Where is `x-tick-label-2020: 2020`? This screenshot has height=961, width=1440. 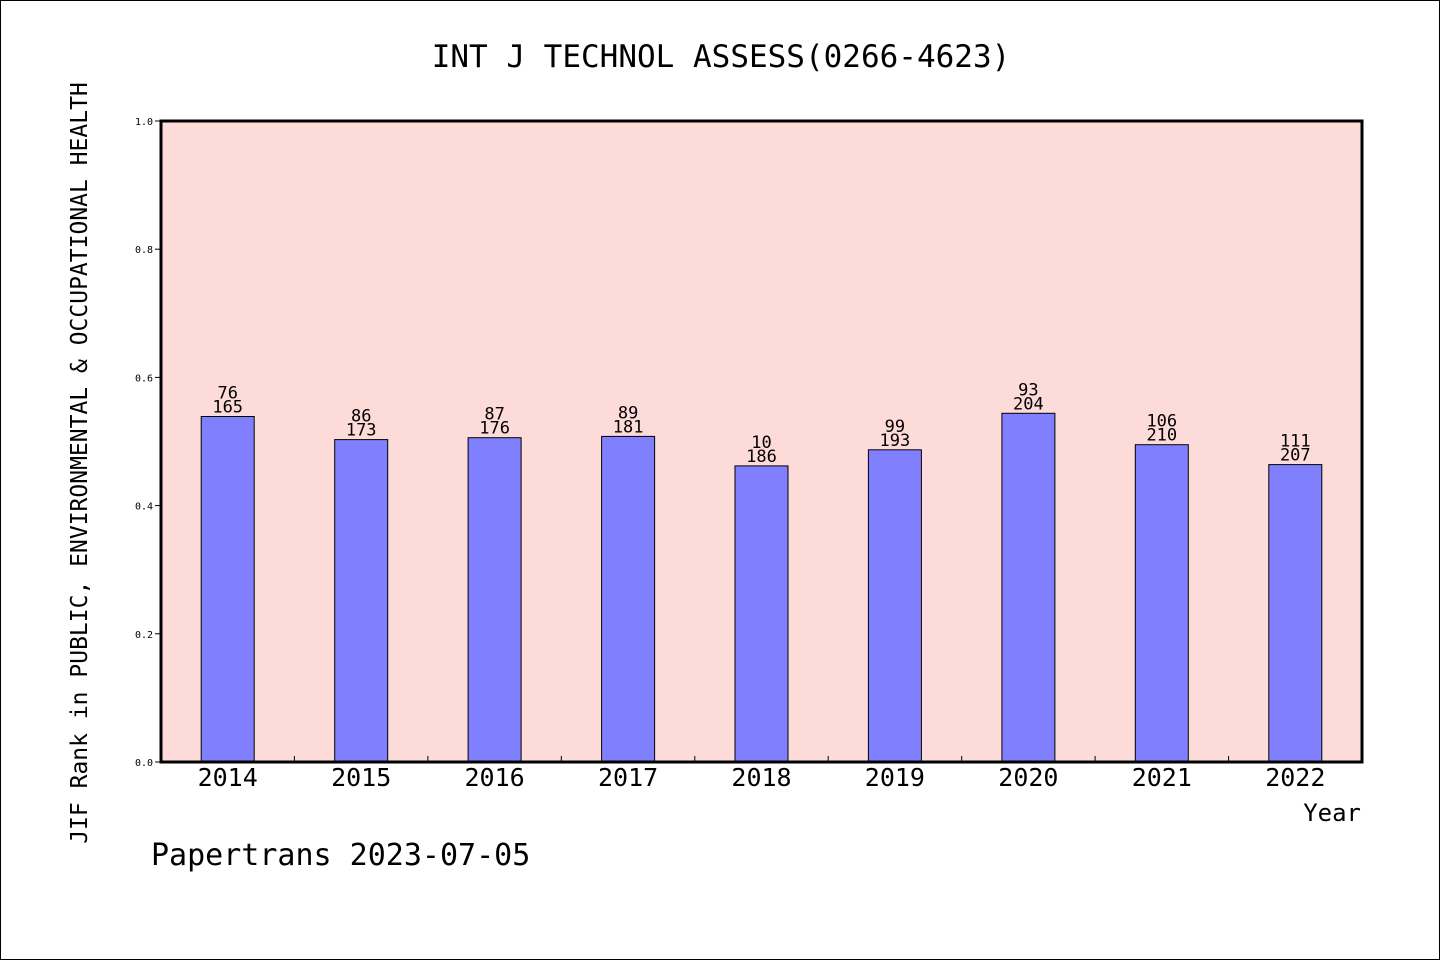
x-tick-label-2020: 2020 is located at coordinates (1028, 777).